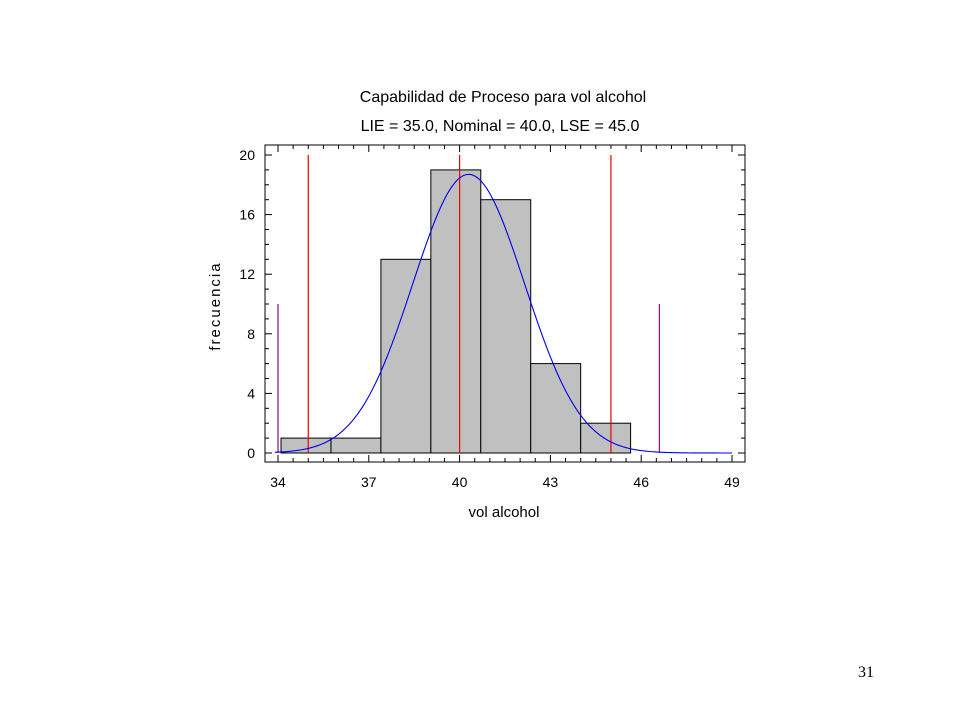 This screenshot has width=960, height=720. Describe the element at coordinates (504, 512) in the screenshot. I see `x-axis-label: vol alcohol` at that location.